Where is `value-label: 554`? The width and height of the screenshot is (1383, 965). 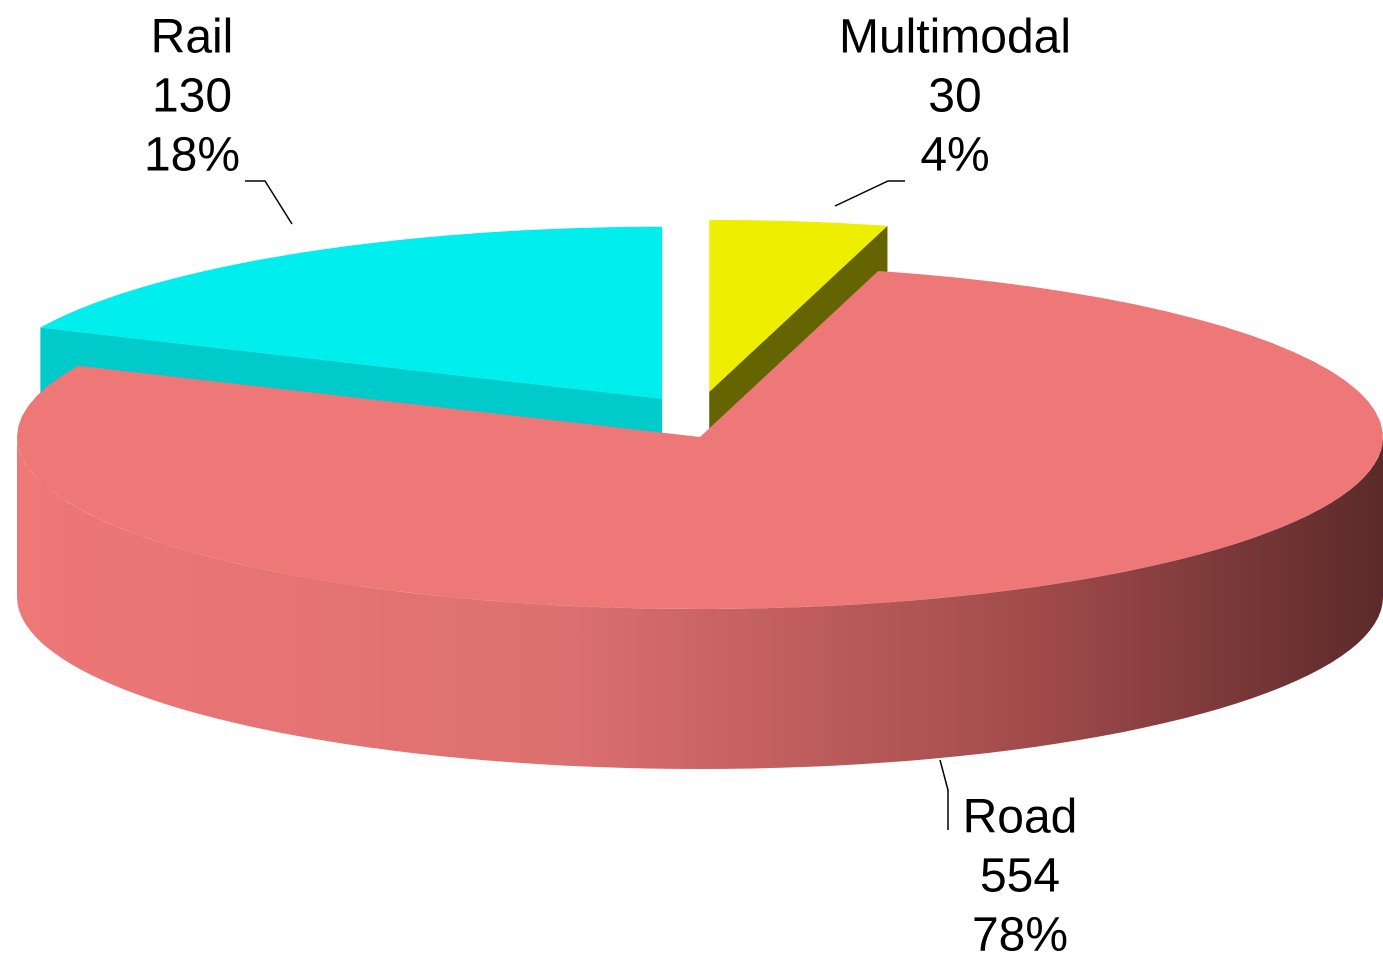
value-label: 554 is located at coordinates (1020, 876).